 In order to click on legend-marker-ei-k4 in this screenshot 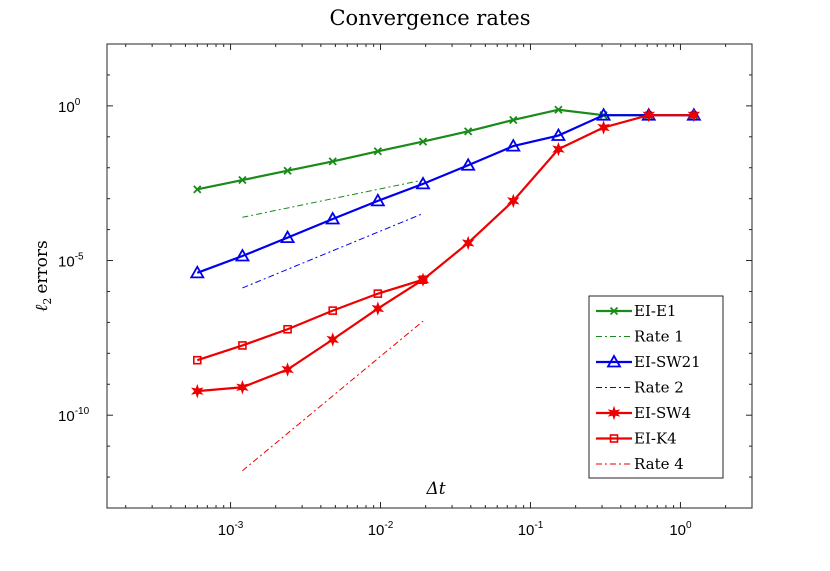, I will do `click(614, 438)`.